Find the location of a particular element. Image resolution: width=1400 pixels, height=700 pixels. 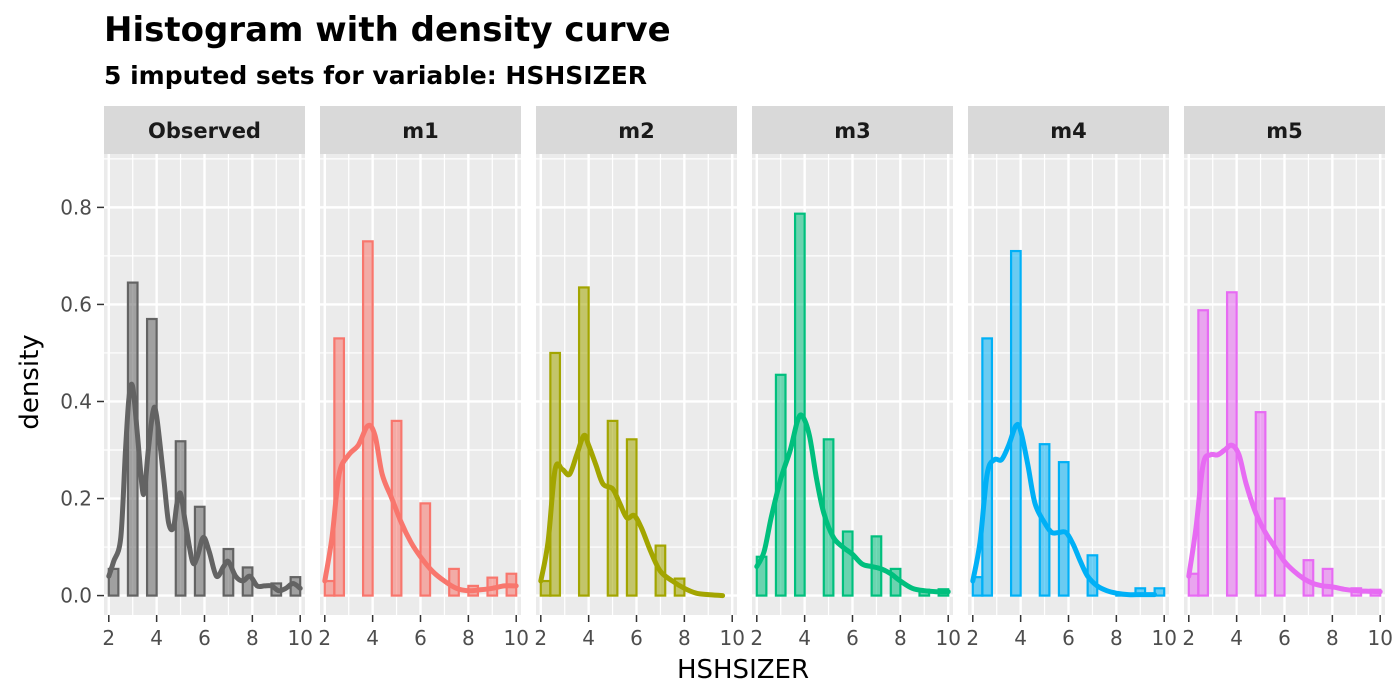

facet-strip-label: m3 is located at coordinates (852, 131).